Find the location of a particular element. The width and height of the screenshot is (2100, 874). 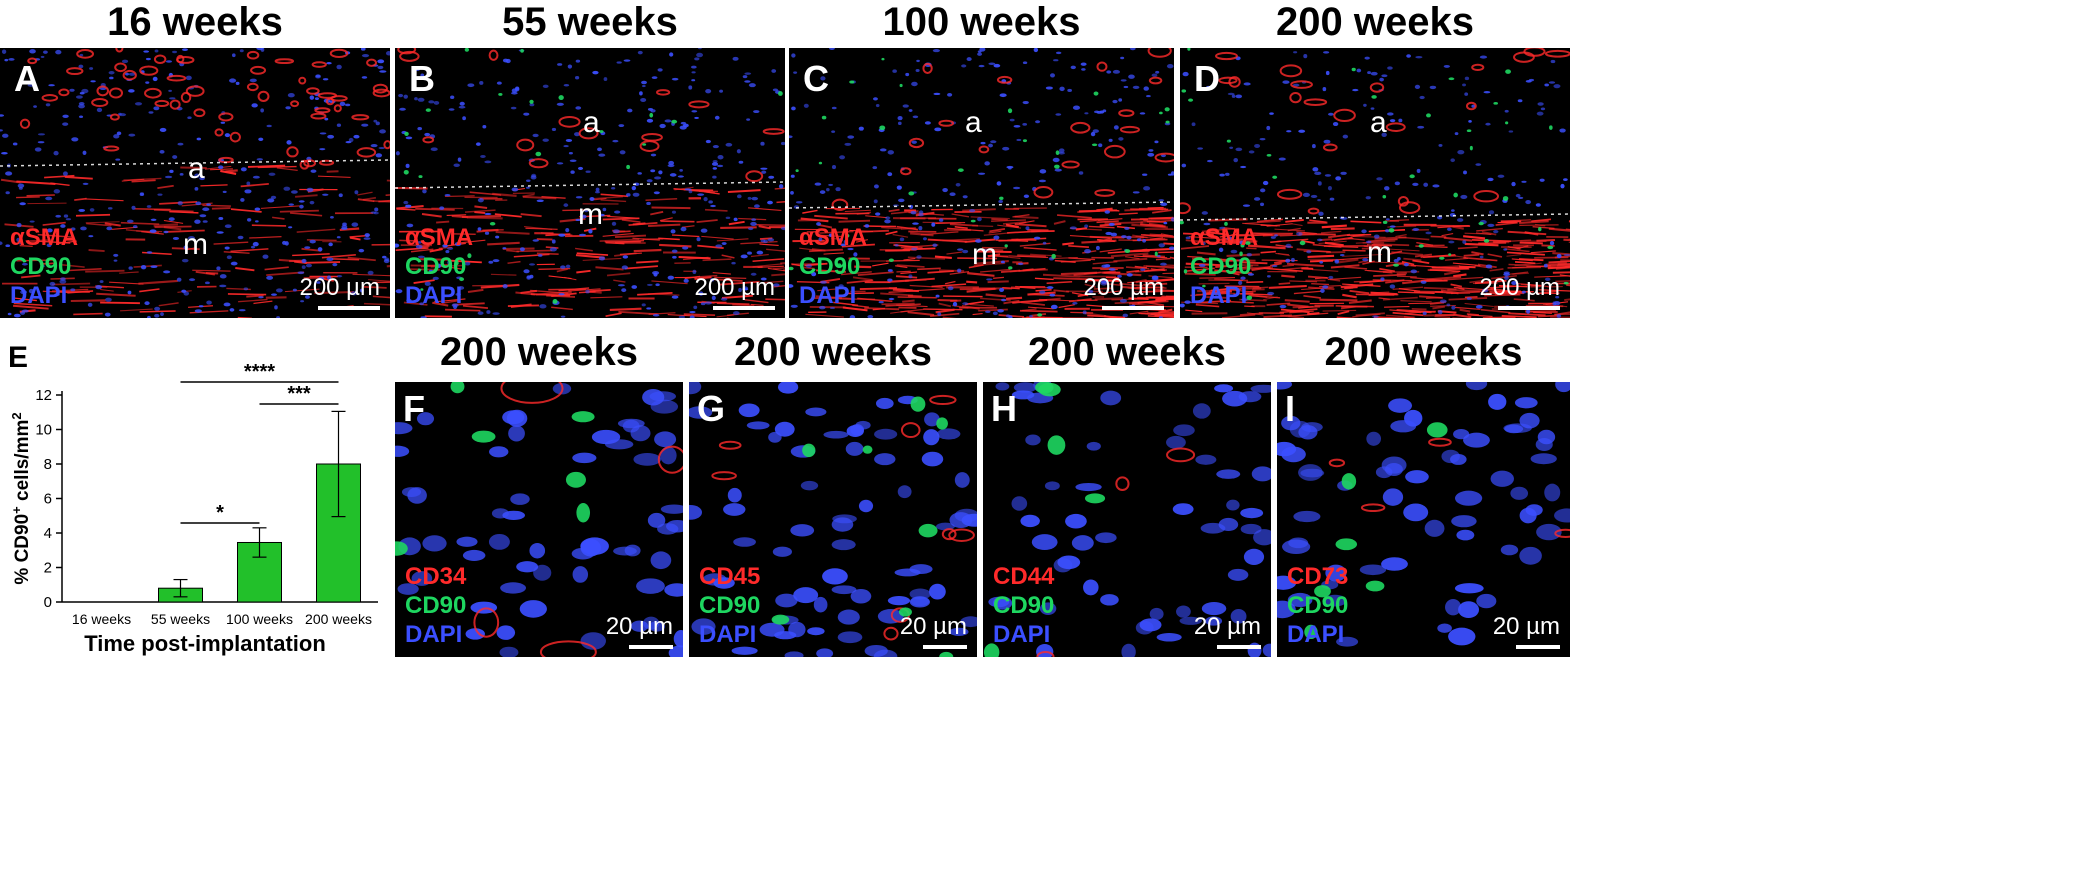

significance-label: **** is located at coordinates (259, 372).